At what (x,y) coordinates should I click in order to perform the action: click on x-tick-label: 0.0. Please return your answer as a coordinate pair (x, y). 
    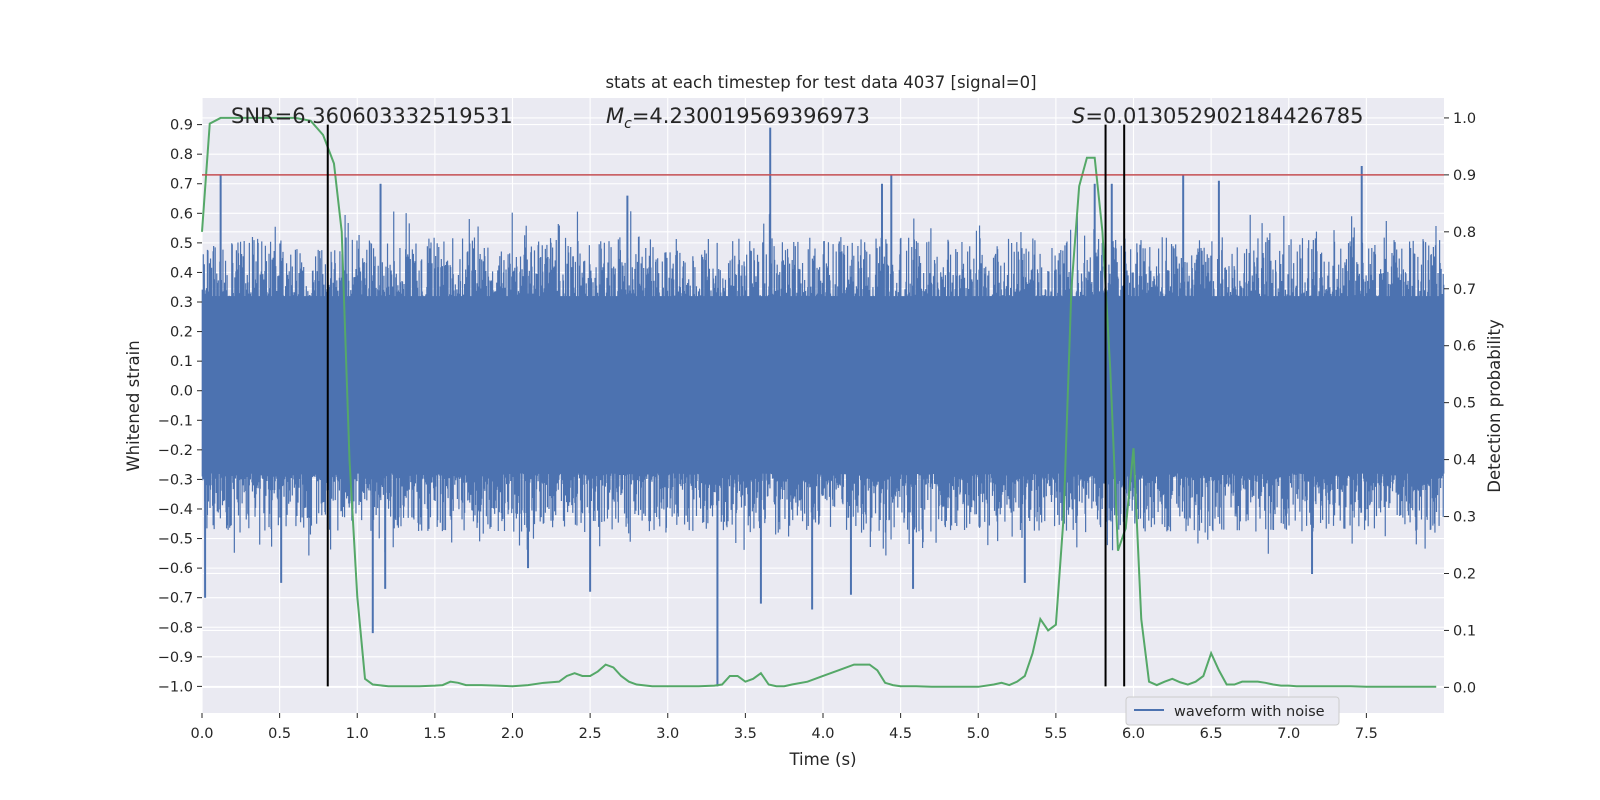
    Looking at the image, I should click on (201, 734).